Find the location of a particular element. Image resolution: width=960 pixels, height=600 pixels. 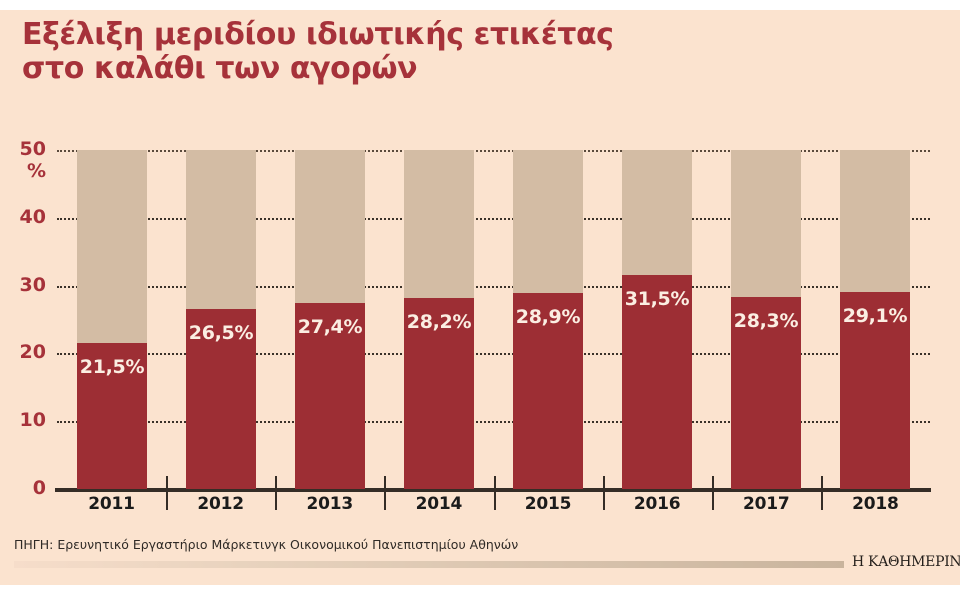

bar-value-label-2017: 28,3% is located at coordinates (766, 321).